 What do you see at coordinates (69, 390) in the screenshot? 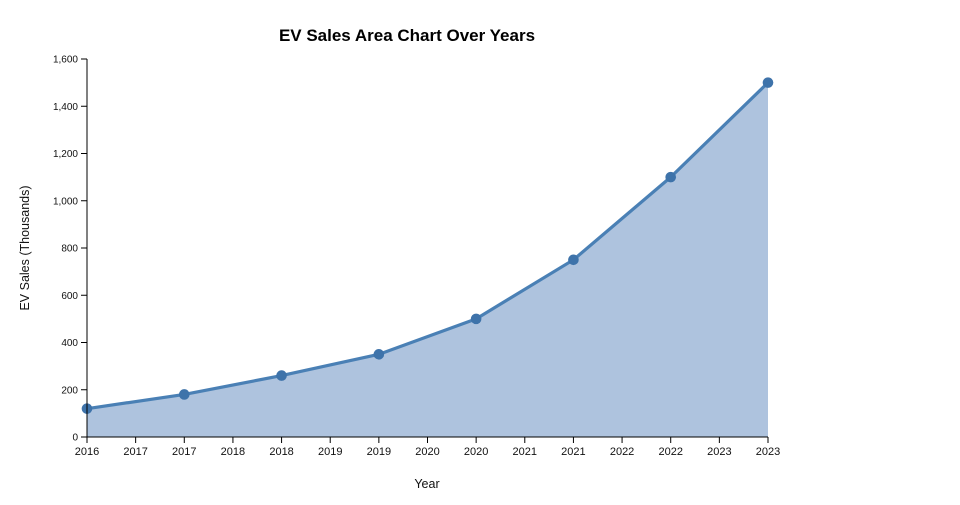
I see `y-tick-label: 200` at bounding box center [69, 390].